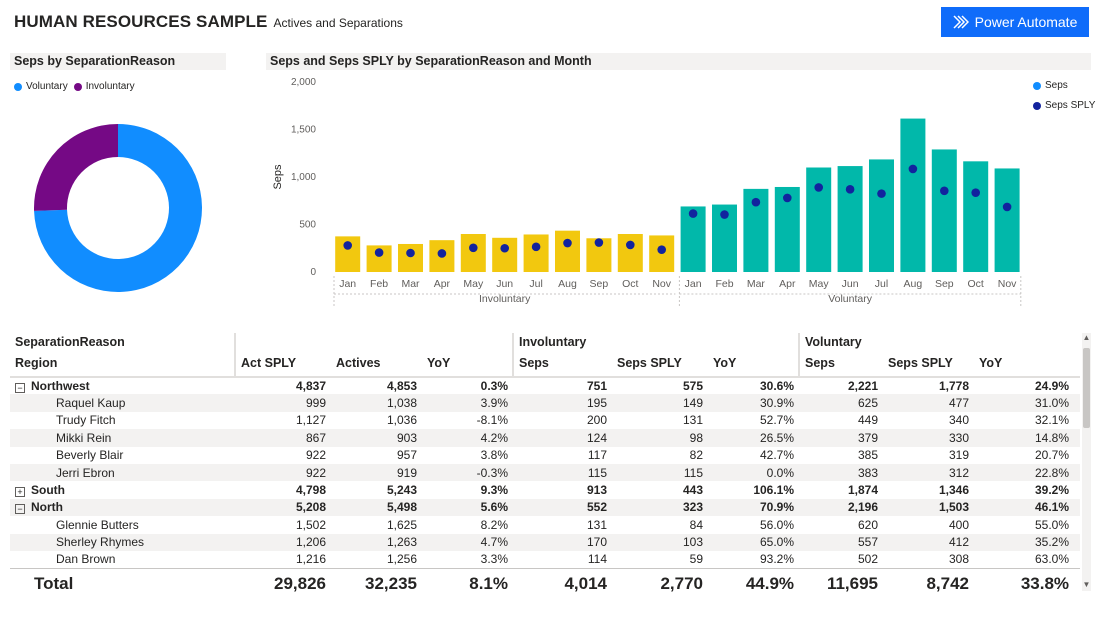  I want to click on sply-dot-involuntary-aug, so click(567, 243).